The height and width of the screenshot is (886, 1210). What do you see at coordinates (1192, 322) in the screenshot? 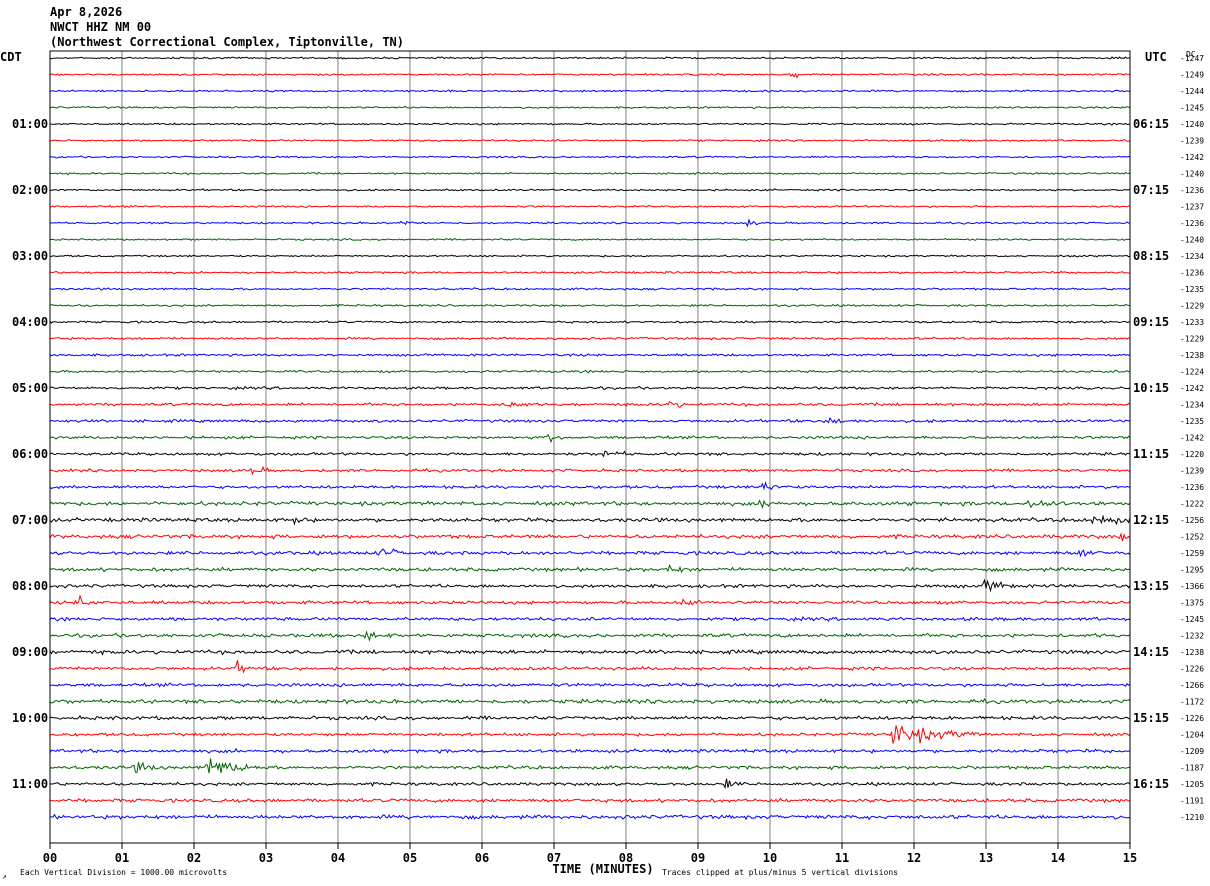
I see `dc-offset-label: -1233` at bounding box center [1192, 322].